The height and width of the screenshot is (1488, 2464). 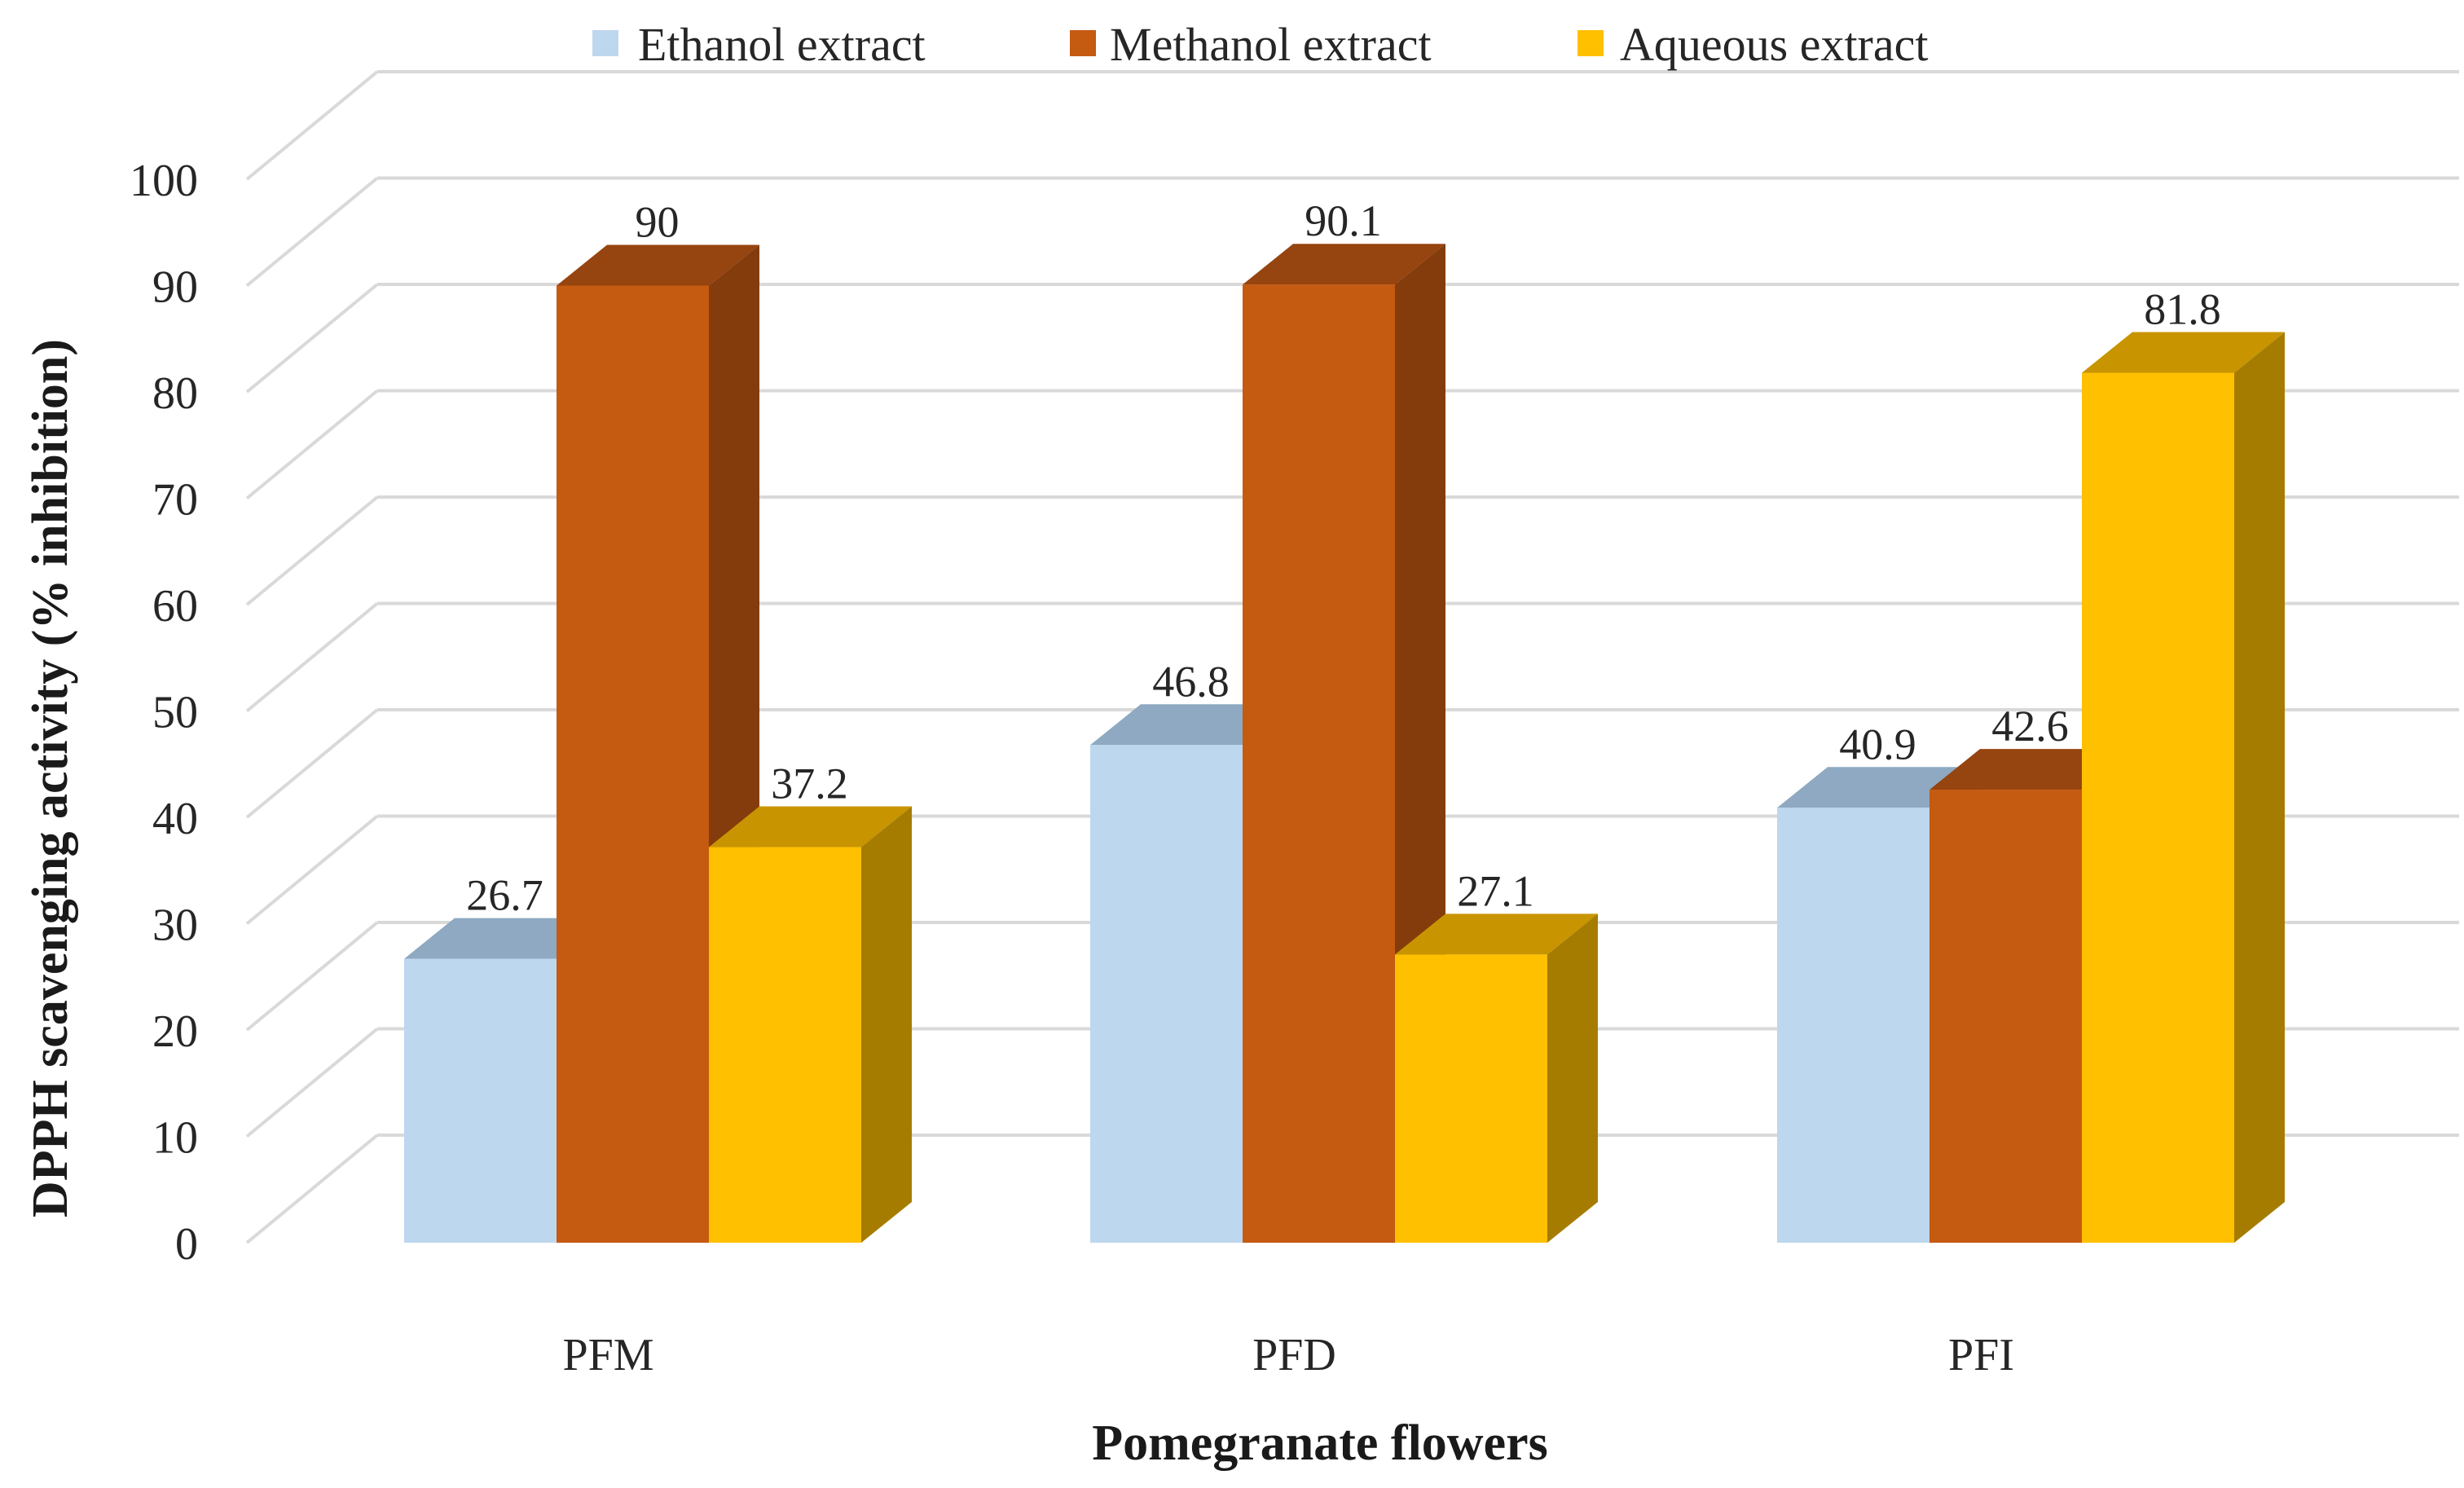 What do you see at coordinates (175, 1138) in the screenshot?
I see `y-tick-label: 10` at bounding box center [175, 1138].